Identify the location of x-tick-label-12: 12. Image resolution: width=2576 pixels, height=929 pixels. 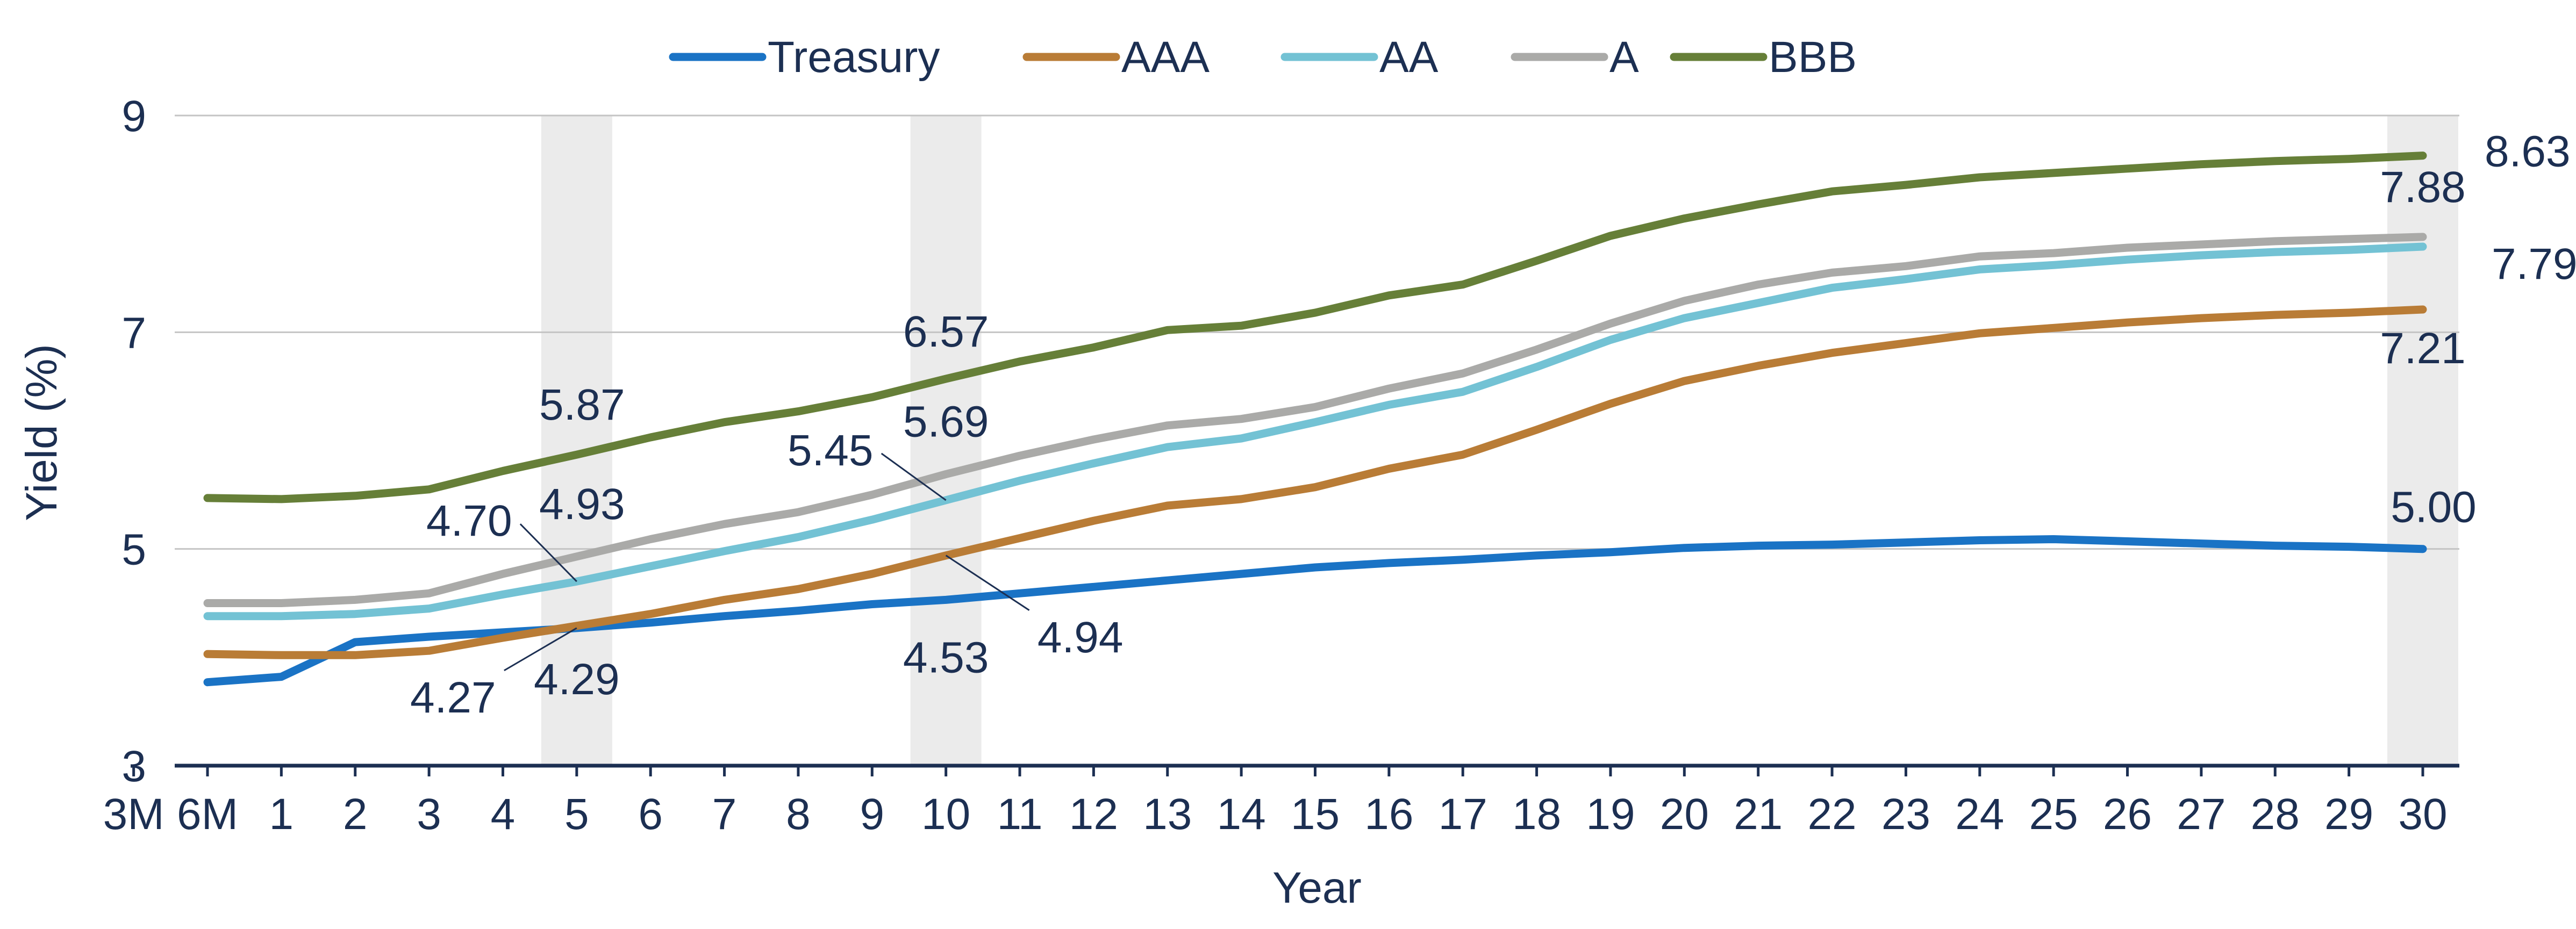
(1093, 814).